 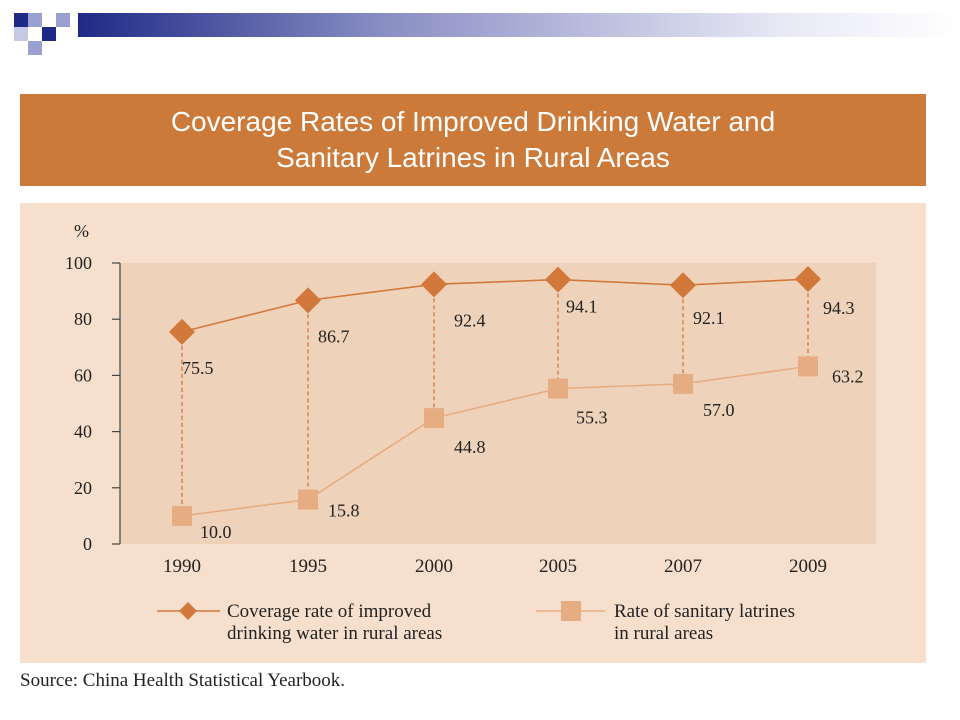 What do you see at coordinates (495, 441) in the screenshot?
I see `series-line-latrine` at bounding box center [495, 441].